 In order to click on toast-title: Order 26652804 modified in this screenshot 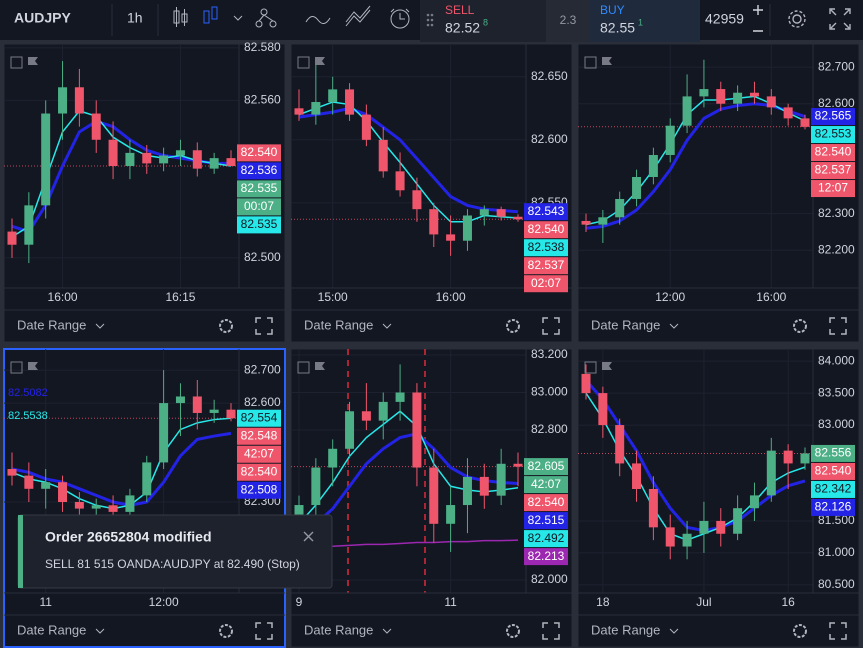, I will do `click(128, 537)`.